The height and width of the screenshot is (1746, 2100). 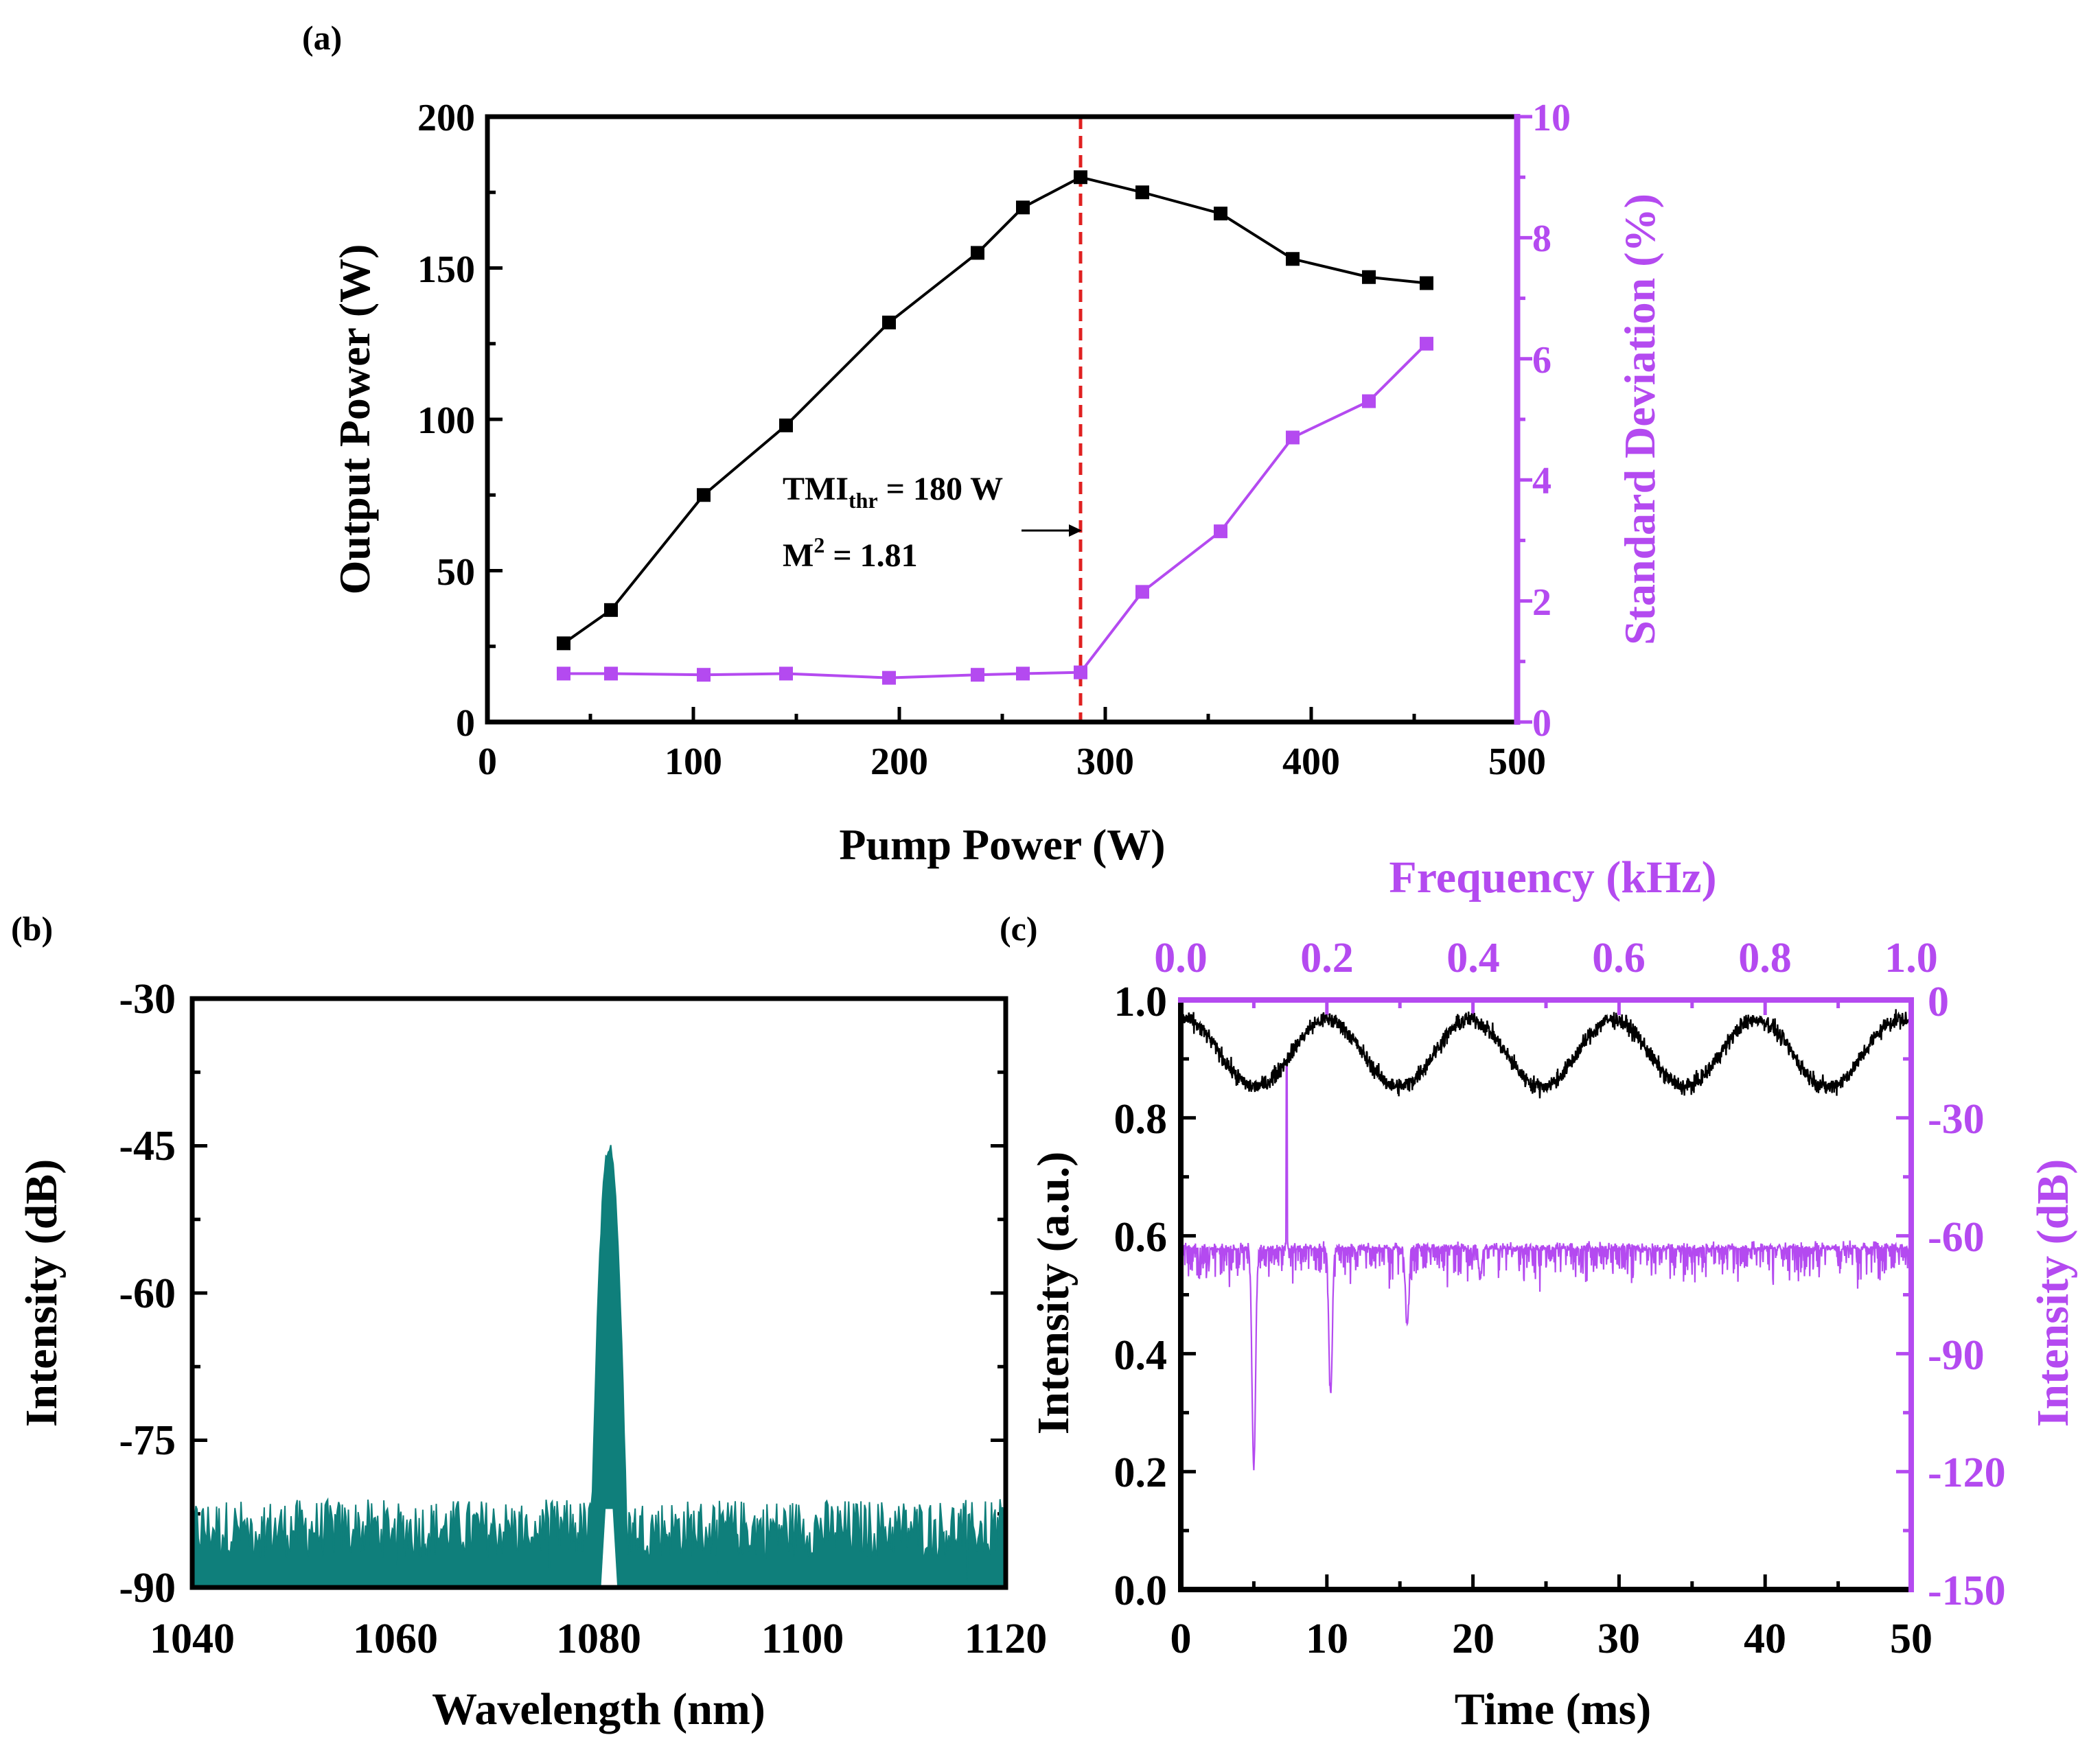 I want to click on y-tick-label: 1.0, so click(x=1141, y=1002).